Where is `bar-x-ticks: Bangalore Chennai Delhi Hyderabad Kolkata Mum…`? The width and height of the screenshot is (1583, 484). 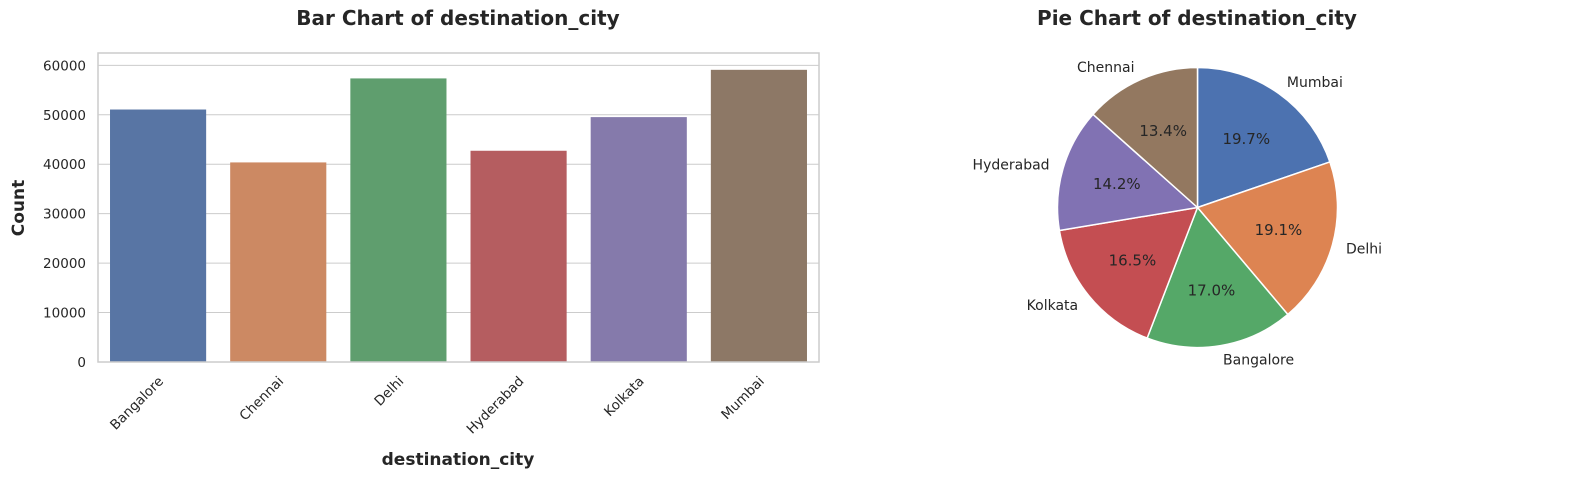 bar-x-ticks: Bangalore Chennai Delhi Hyderabad Kolkata Mum… is located at coordinates (437, 406).